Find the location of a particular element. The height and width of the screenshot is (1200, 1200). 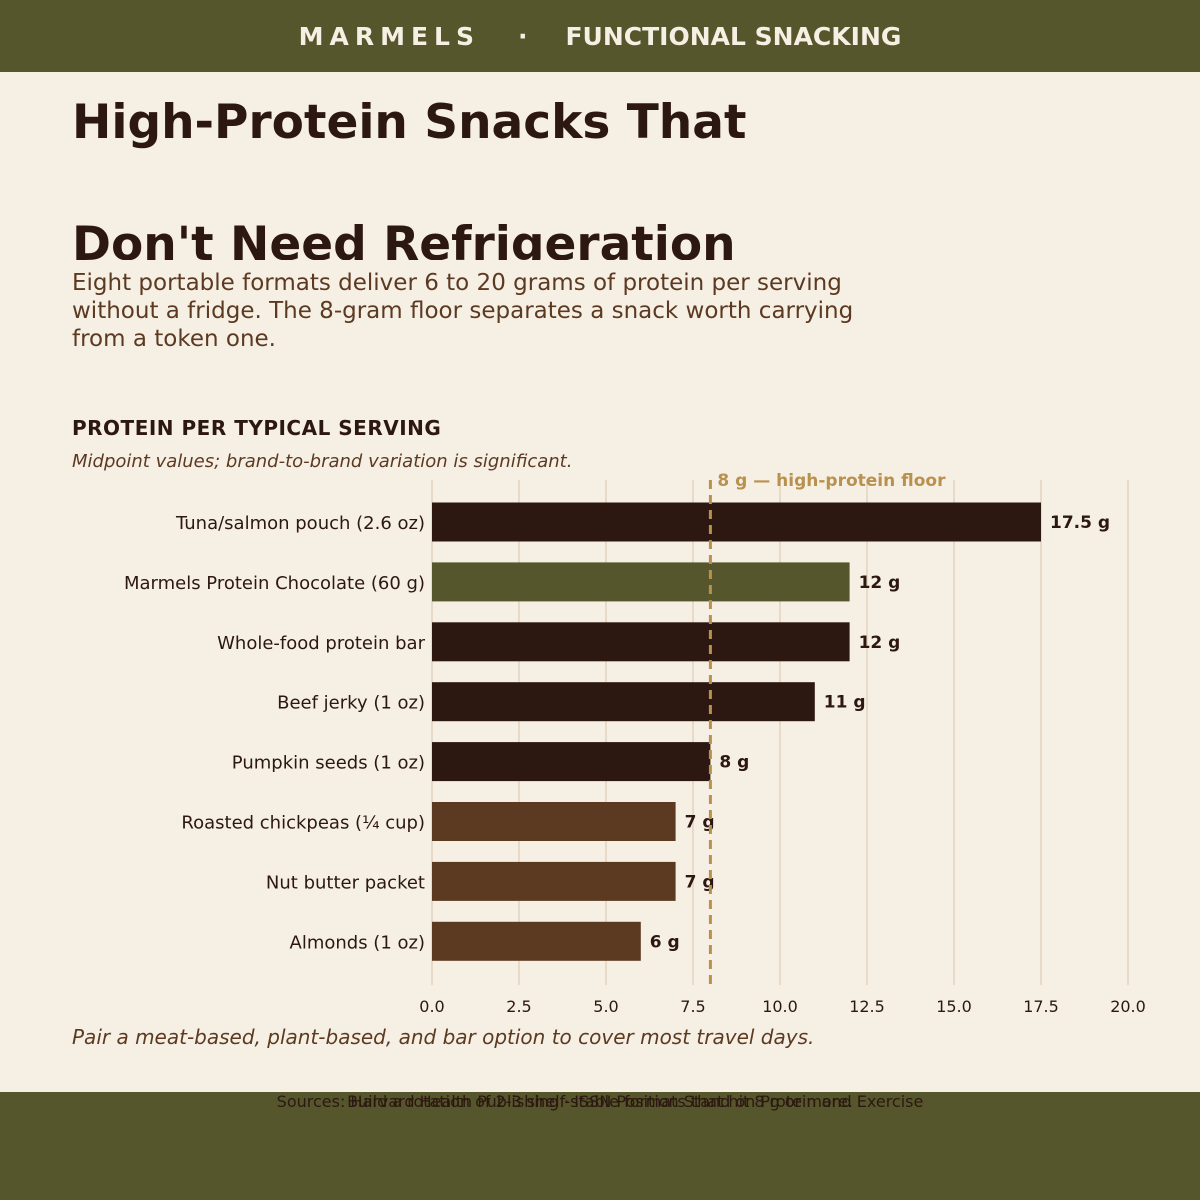

value-label-7: 6 g is located at coordinates (665, 942).